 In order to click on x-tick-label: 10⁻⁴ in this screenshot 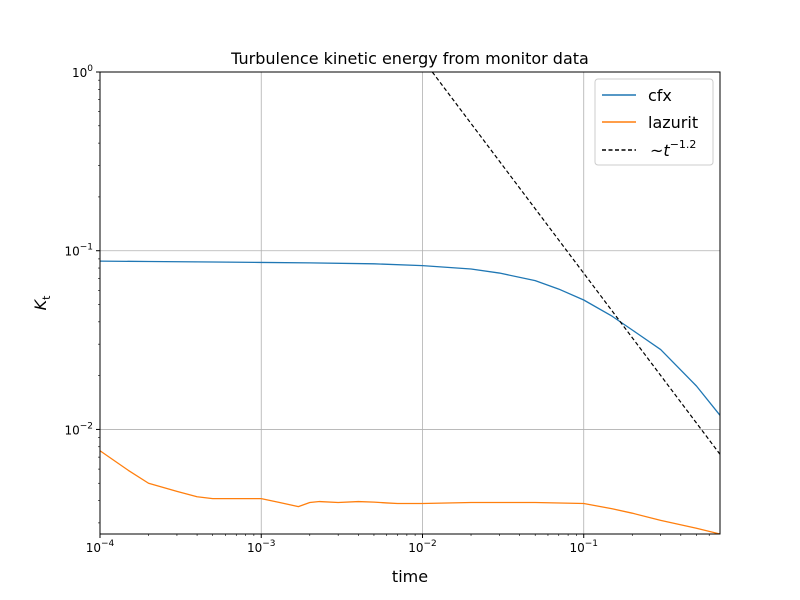, I will do `click(100, 547)`.